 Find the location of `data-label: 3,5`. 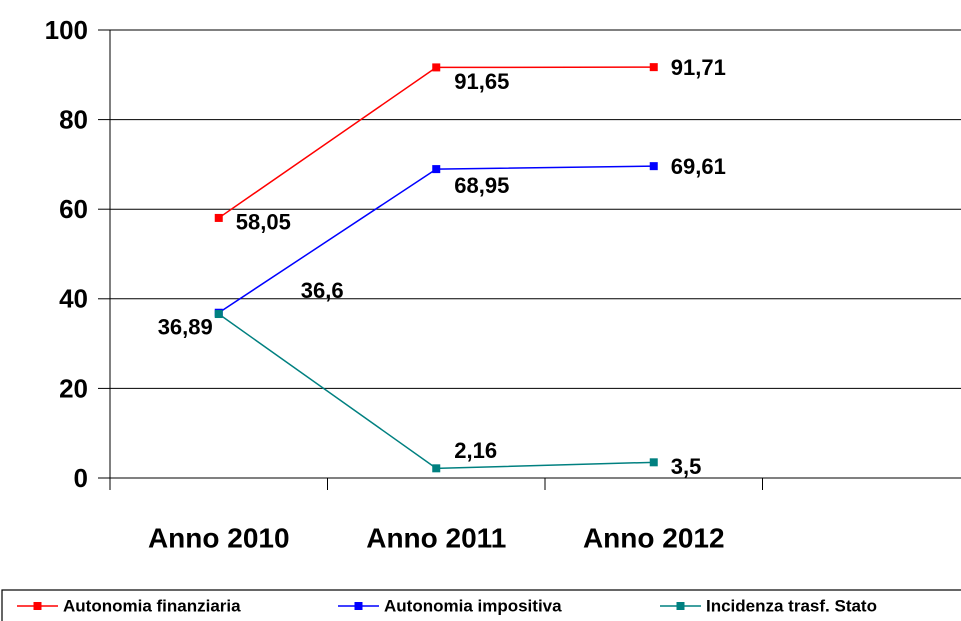

data-label: 3,5 is located at coordinates (686, 466).